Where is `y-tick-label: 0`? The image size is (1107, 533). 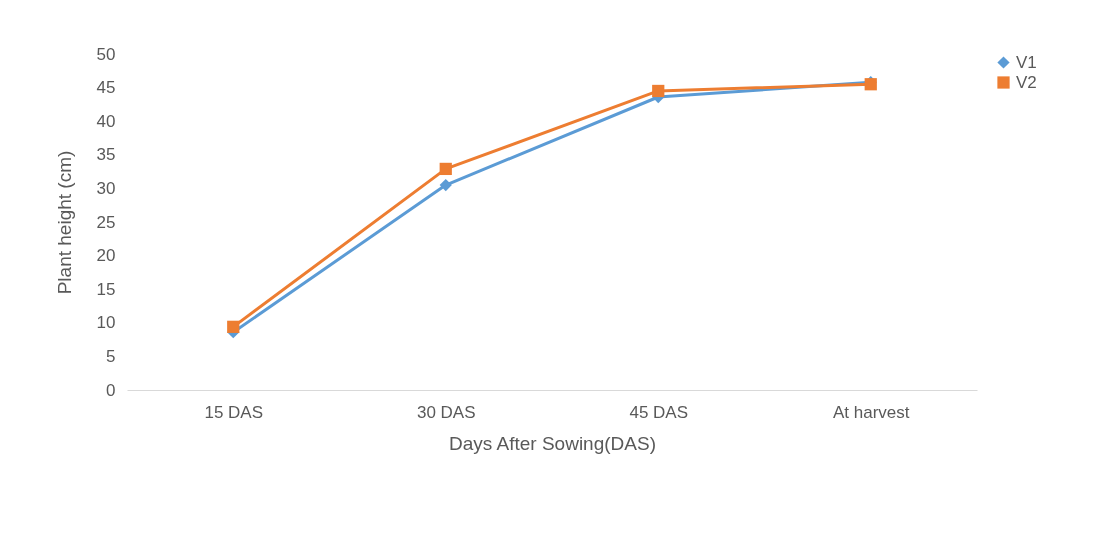 y-tick-label: 0 is located at coordinates (111, 390).